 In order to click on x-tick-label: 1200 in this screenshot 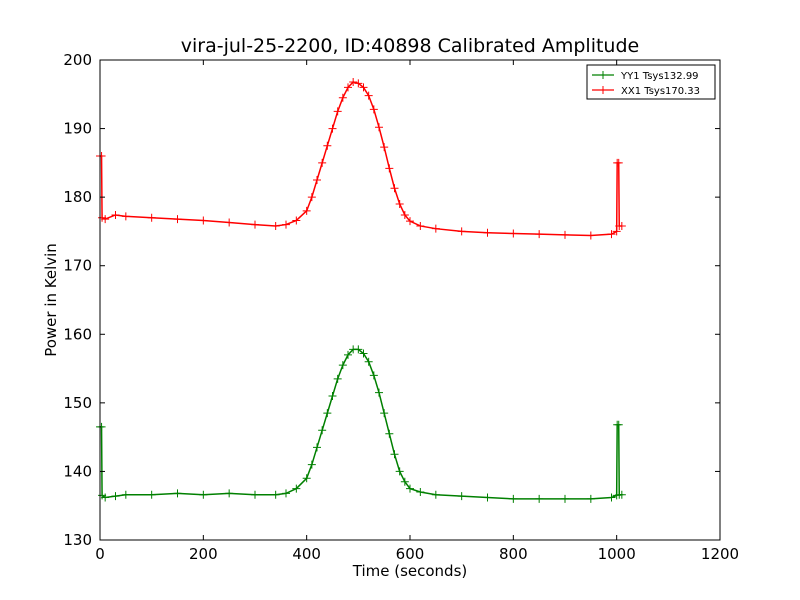, I will do `click(720, 554)`.